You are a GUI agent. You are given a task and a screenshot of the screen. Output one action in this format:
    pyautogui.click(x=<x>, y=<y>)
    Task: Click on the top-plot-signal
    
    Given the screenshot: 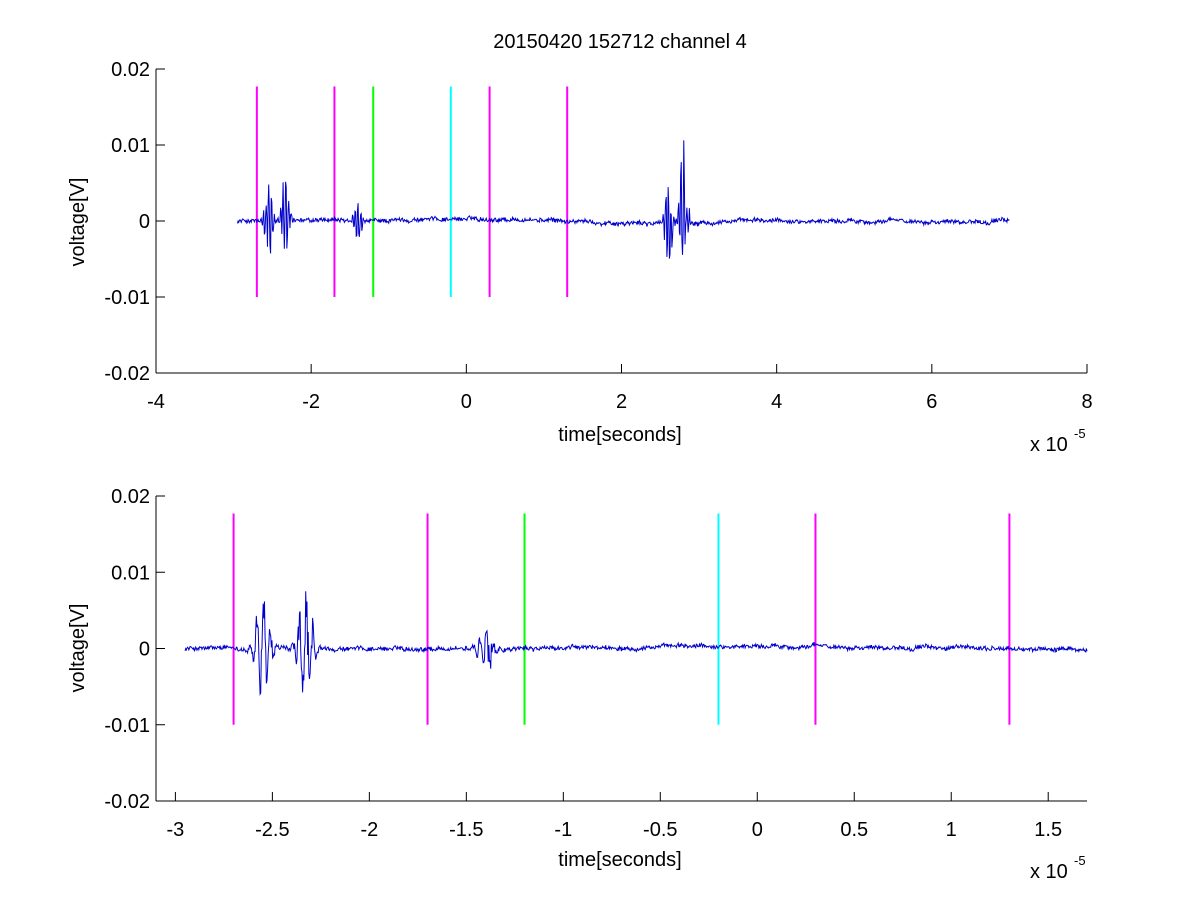 What is the action you would take?
    pyautogui.click(x=623, y=199)
    